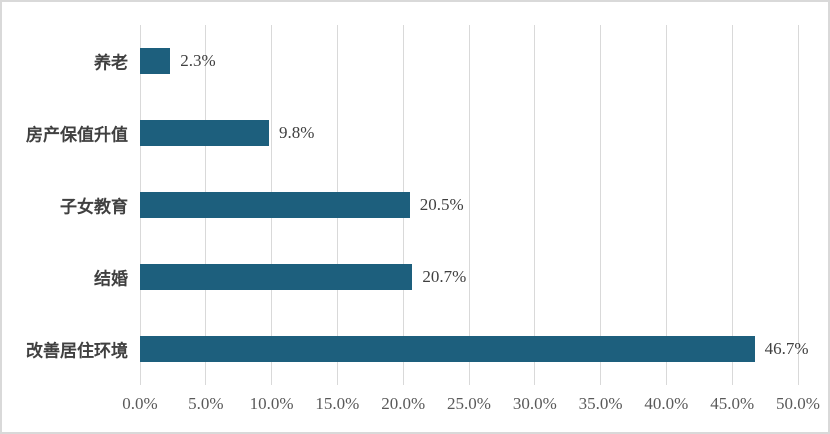  What do you see at coordinates (403, 403) in the screenshot?
I see `x-axis-tick-label: 20.0%` at bounding box center [403, 403].